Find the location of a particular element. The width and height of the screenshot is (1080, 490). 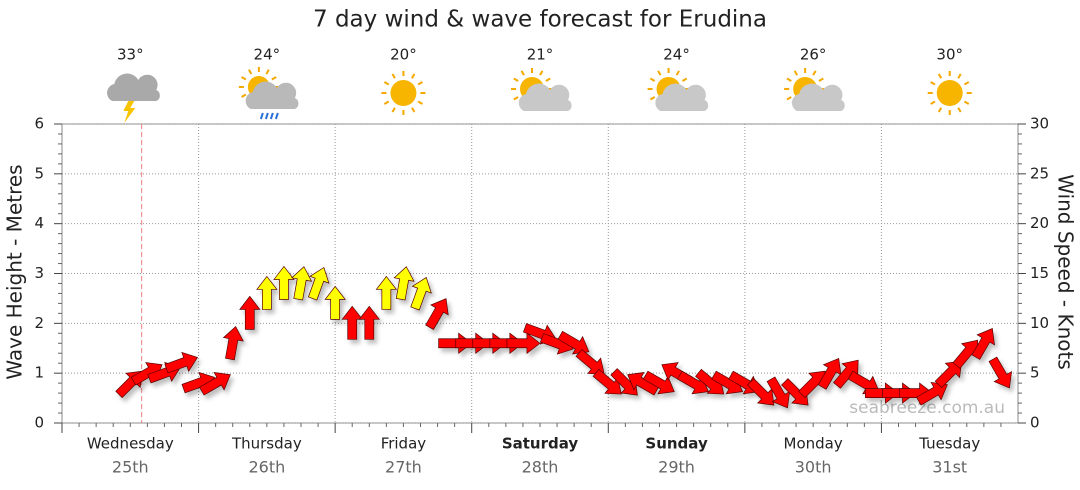

y-tick-label: 5 is located at coordinates (39, 173).